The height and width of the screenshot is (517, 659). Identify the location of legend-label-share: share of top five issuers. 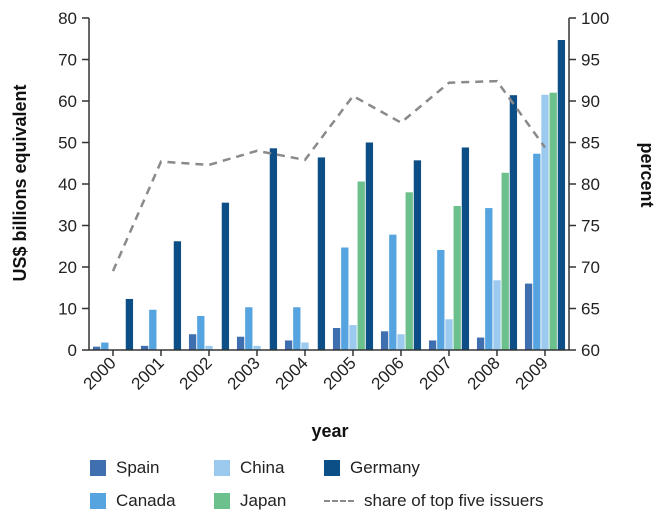
(454, 500).